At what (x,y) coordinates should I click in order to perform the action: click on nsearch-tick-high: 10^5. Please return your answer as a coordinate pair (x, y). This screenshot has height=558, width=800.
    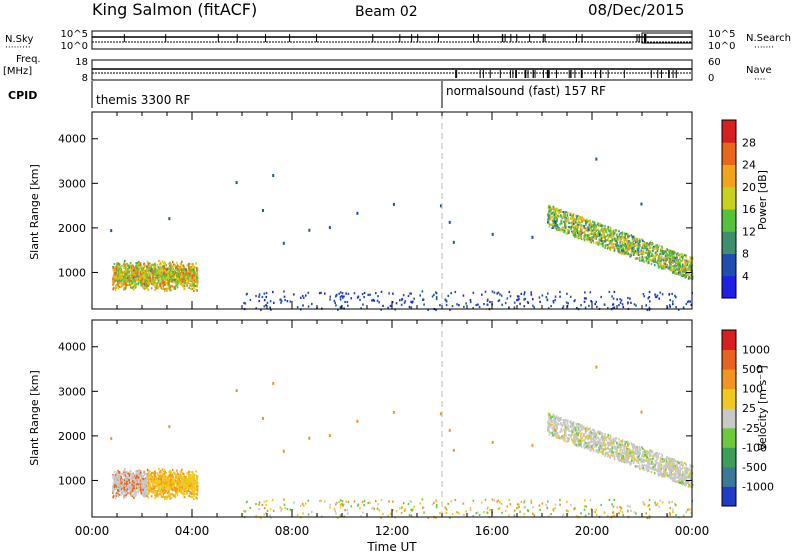
    Looking at the image, I should click on (721, 34).